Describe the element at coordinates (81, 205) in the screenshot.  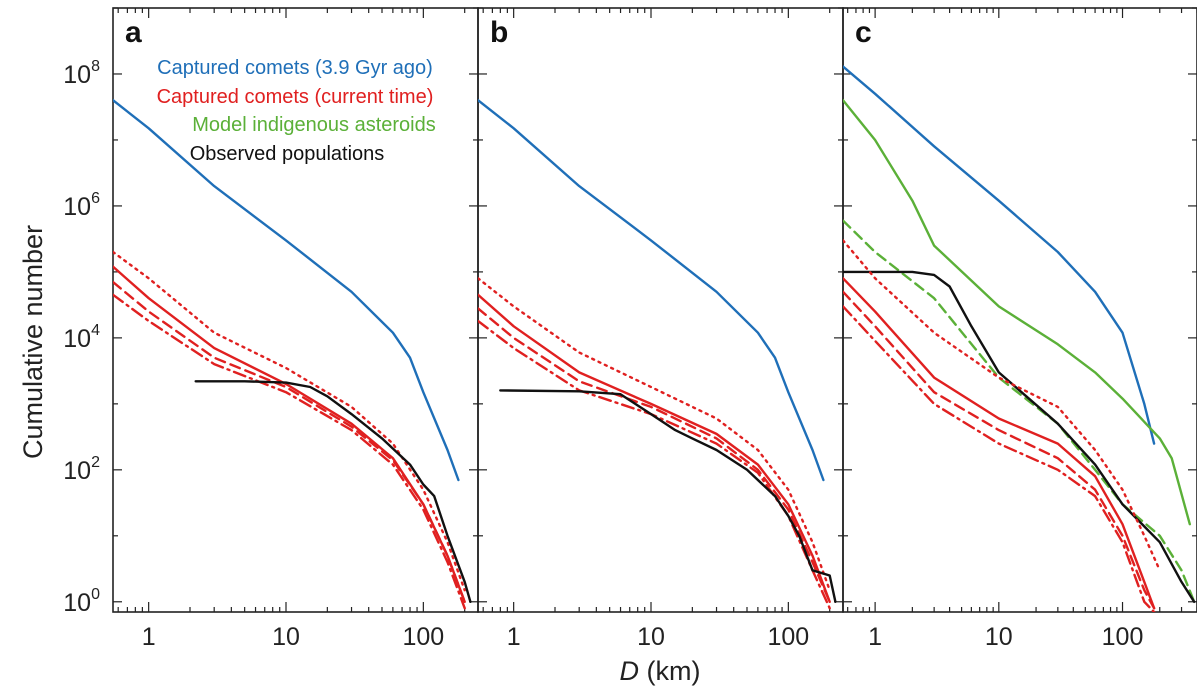
I see `y-tick-label: 10⁶` at that location.